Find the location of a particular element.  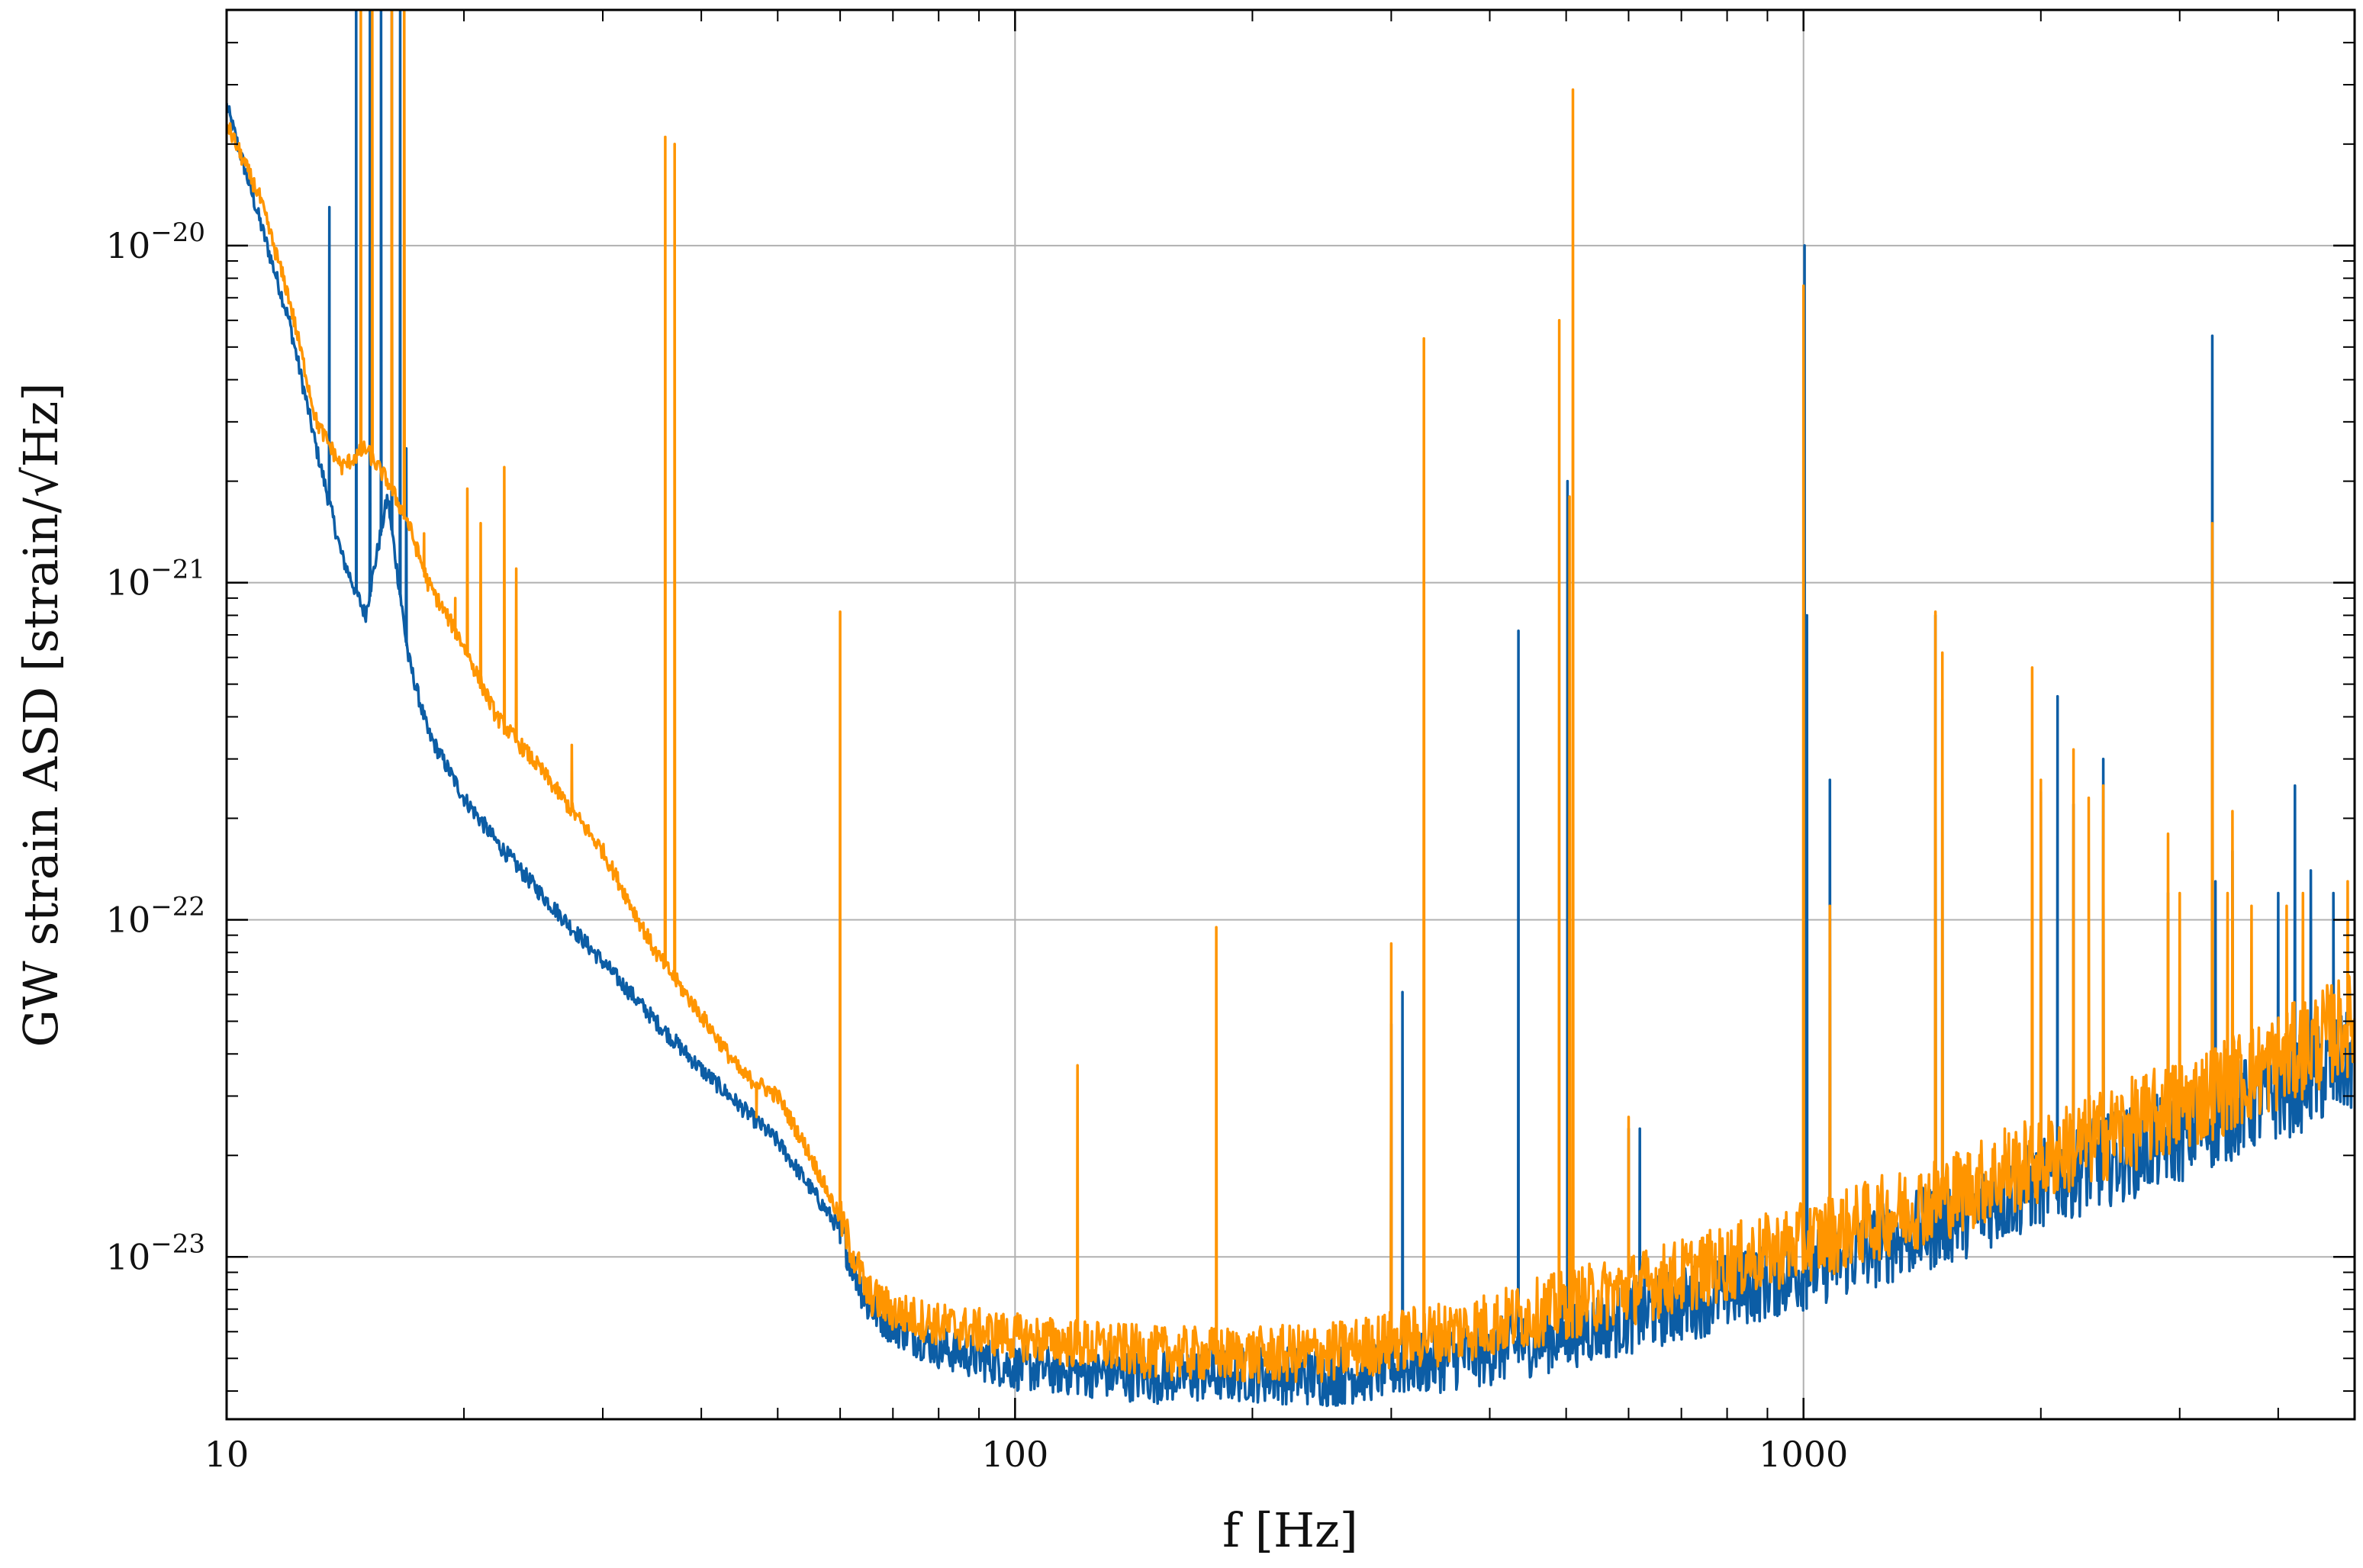

y-tick-label: 10−21 is located at coordinates (155, 579).